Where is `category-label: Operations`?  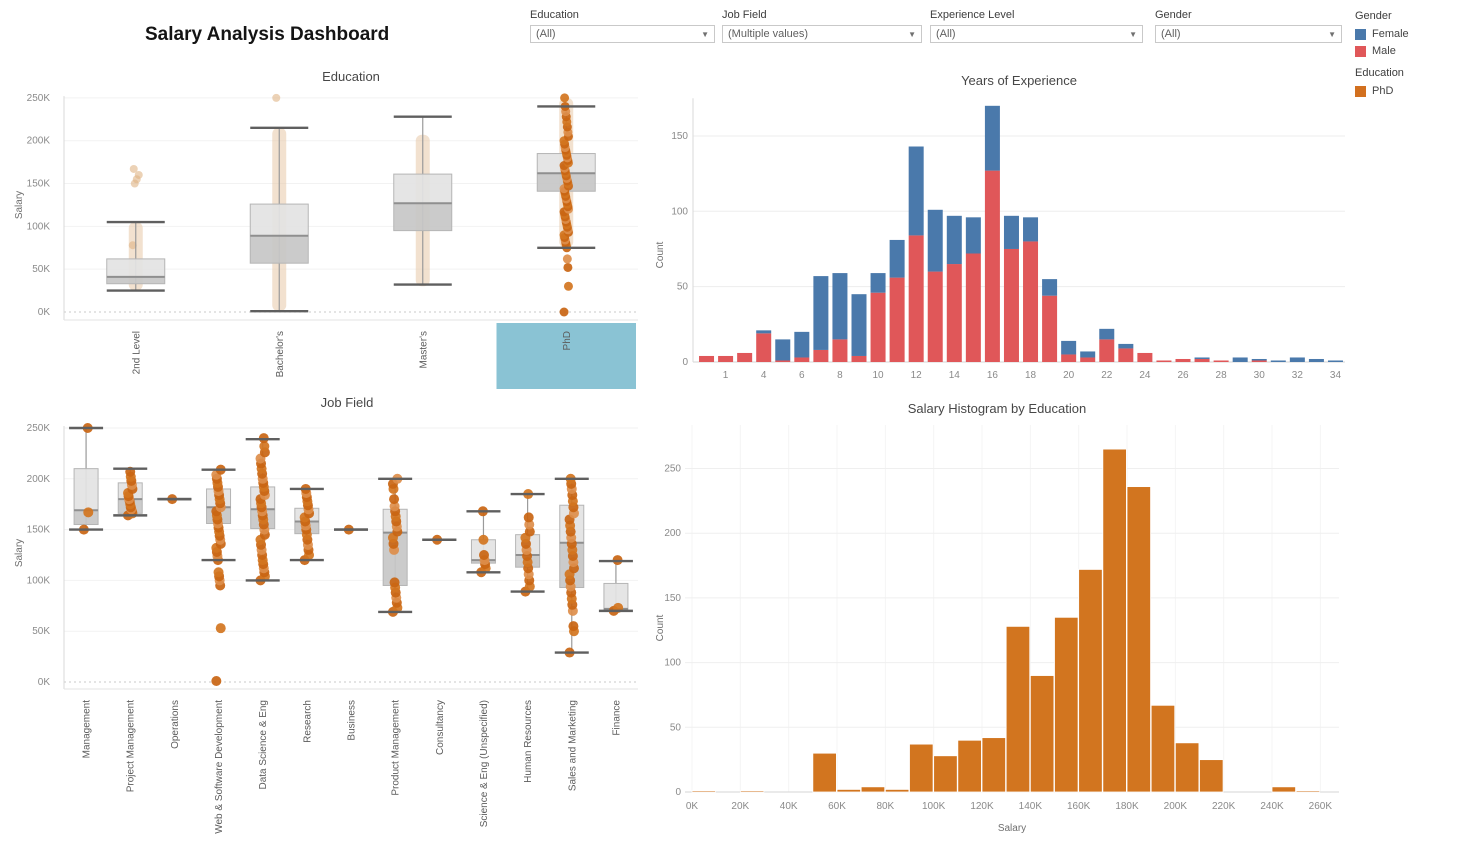 category-label: Operations is located at coordinates (175, 724).